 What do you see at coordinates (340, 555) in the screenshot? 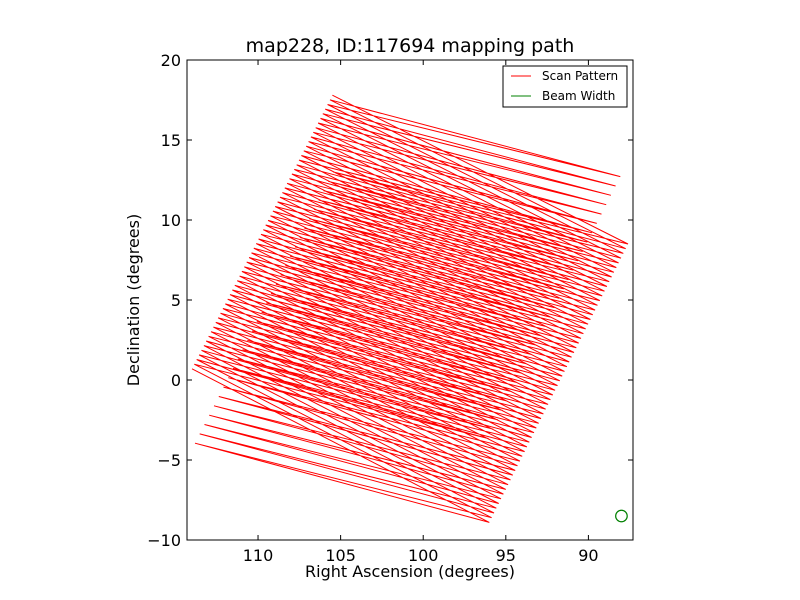
I see `x-tick-label: 105` at bounding box center [340, 555].